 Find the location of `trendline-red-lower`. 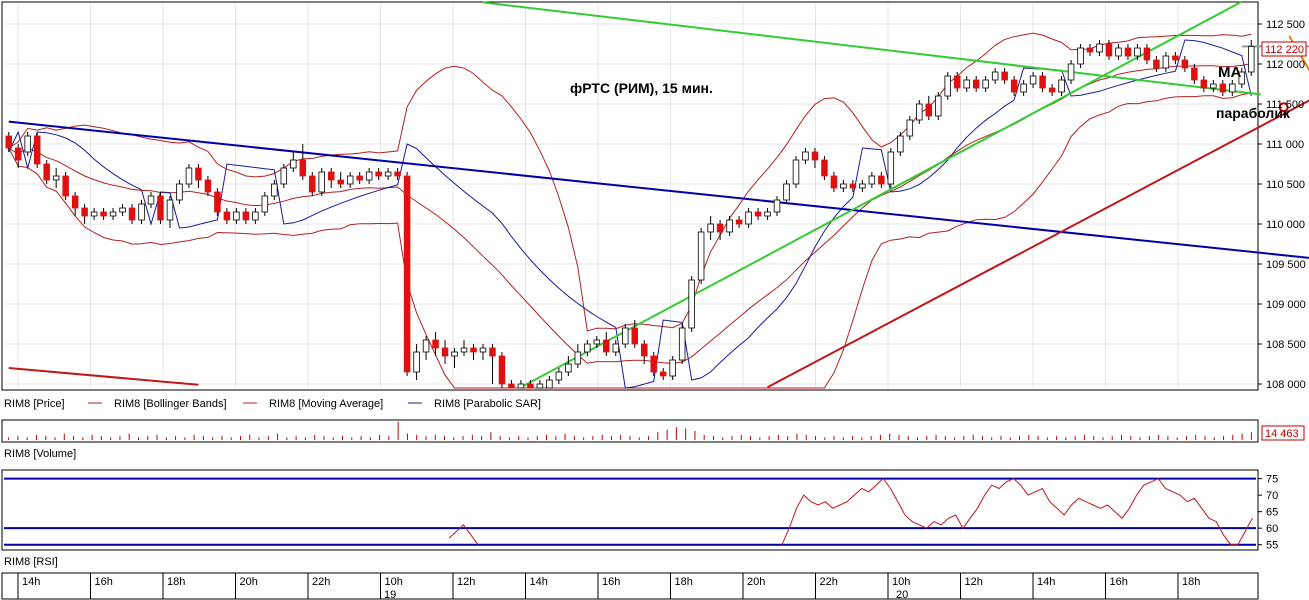

trendline-red-lower is located at coordinates (103, 376).